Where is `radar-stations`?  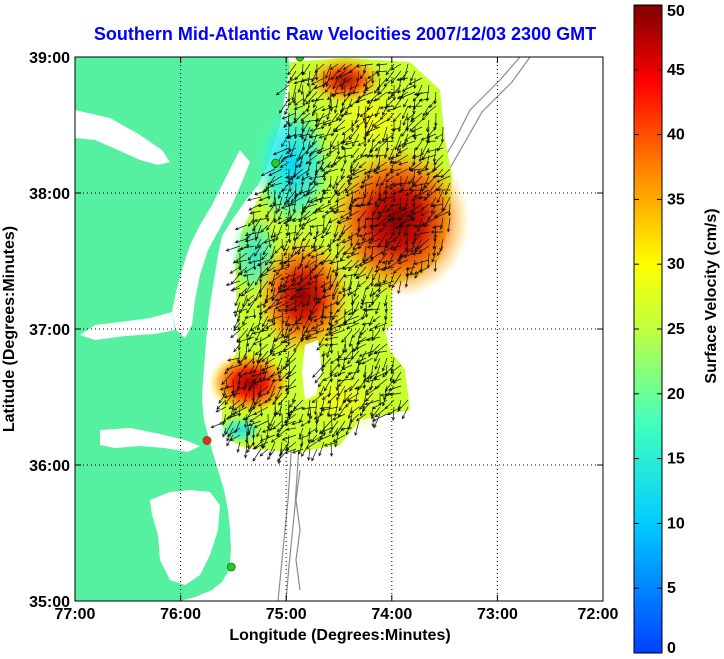
radar-stations is located at coordinates (253, 314).